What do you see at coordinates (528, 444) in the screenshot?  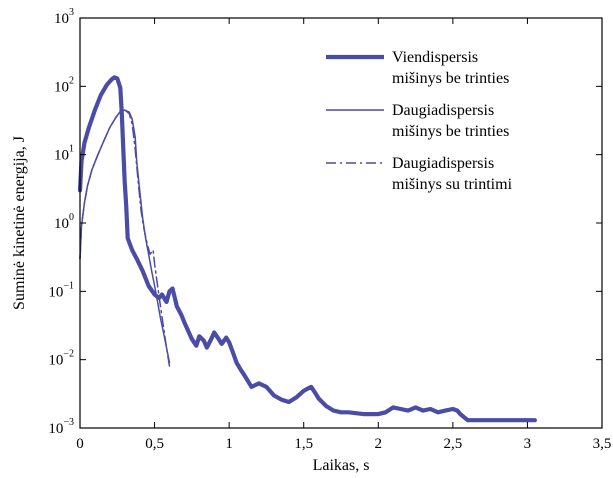 I see `x-tick-label: 3` at bounding box center [528, 444].